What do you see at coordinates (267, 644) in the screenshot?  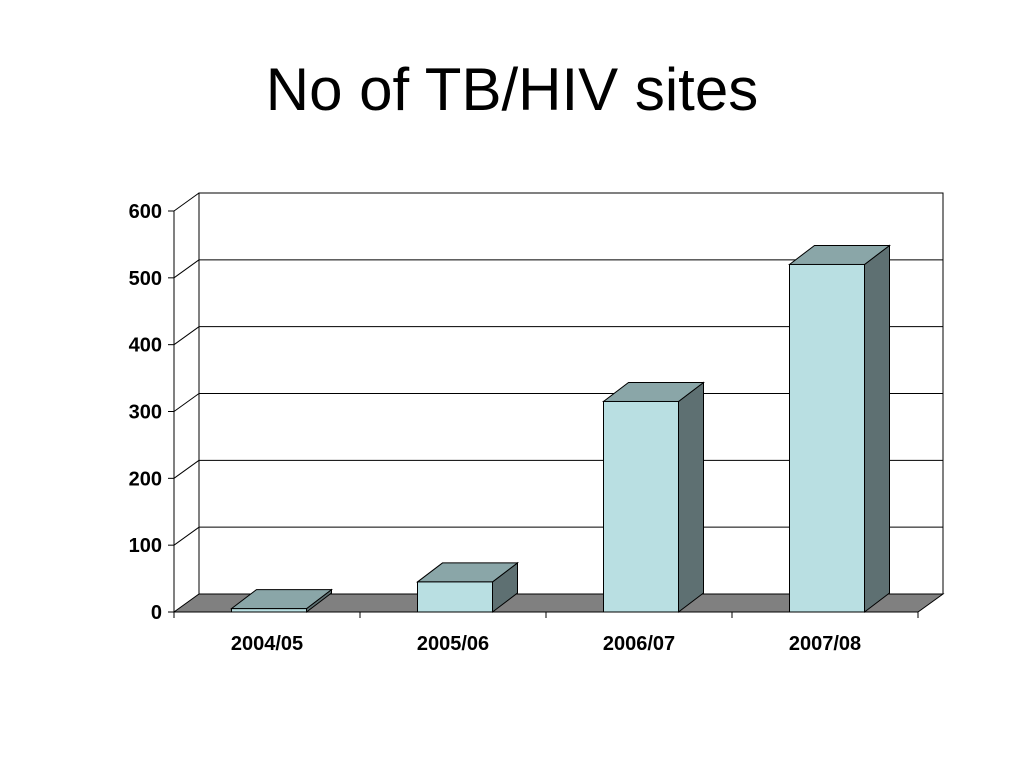 I see `x-tick-label: 2004/05` at bounding box center [267, 644].